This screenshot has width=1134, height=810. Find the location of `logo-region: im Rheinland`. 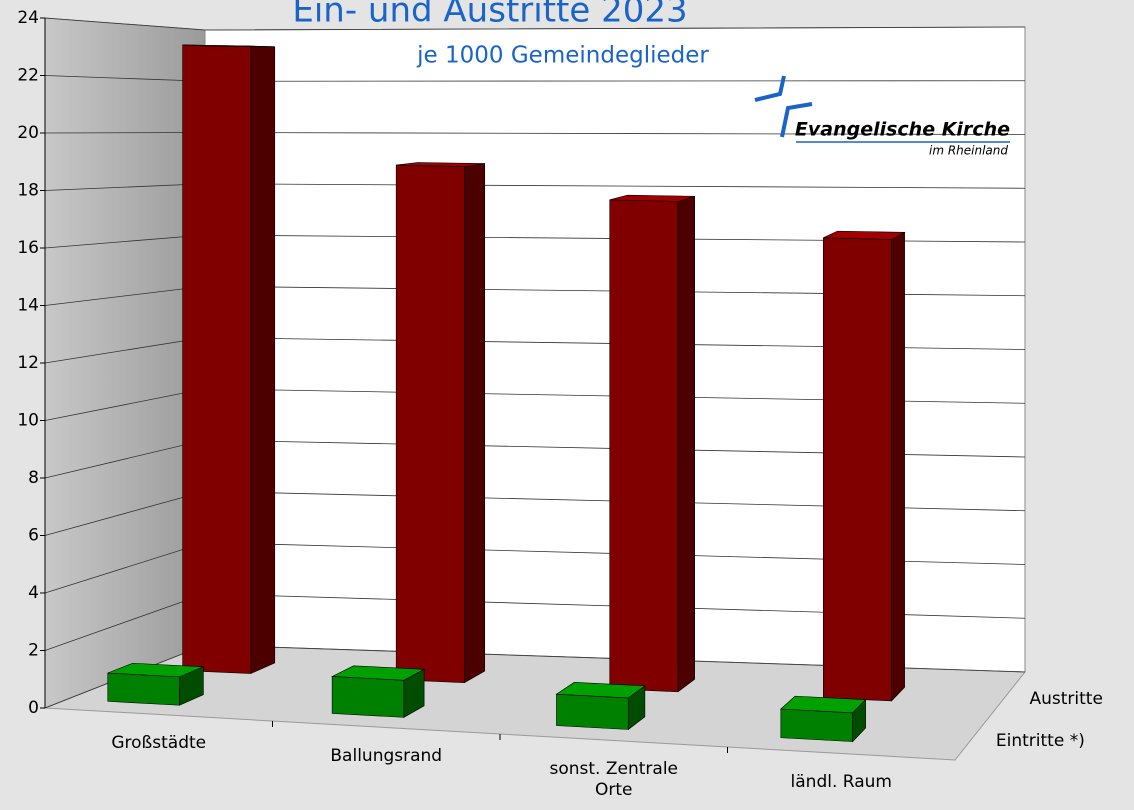

logo-region: im Rheinland is located at coordinates (968, 151).